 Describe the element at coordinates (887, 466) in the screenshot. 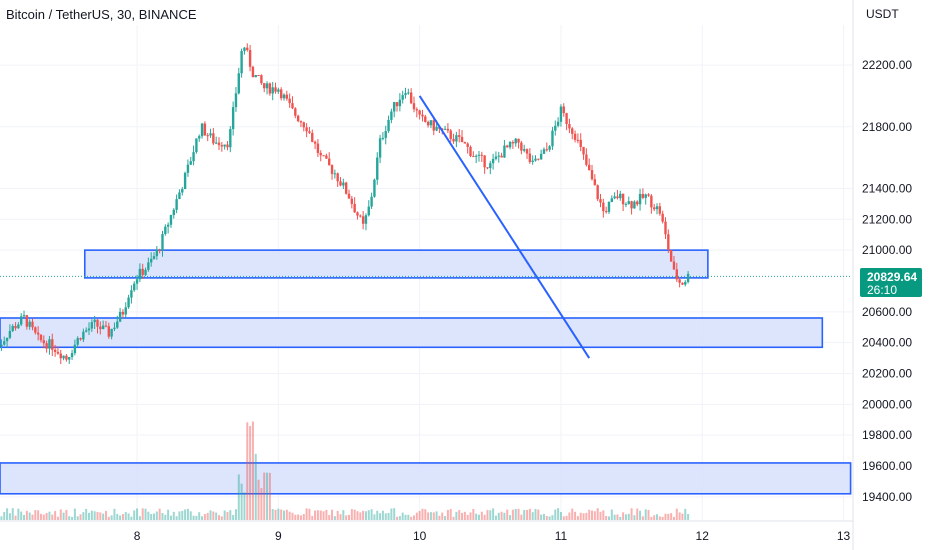

I see `y-tick-label: 19600.00` at that location.